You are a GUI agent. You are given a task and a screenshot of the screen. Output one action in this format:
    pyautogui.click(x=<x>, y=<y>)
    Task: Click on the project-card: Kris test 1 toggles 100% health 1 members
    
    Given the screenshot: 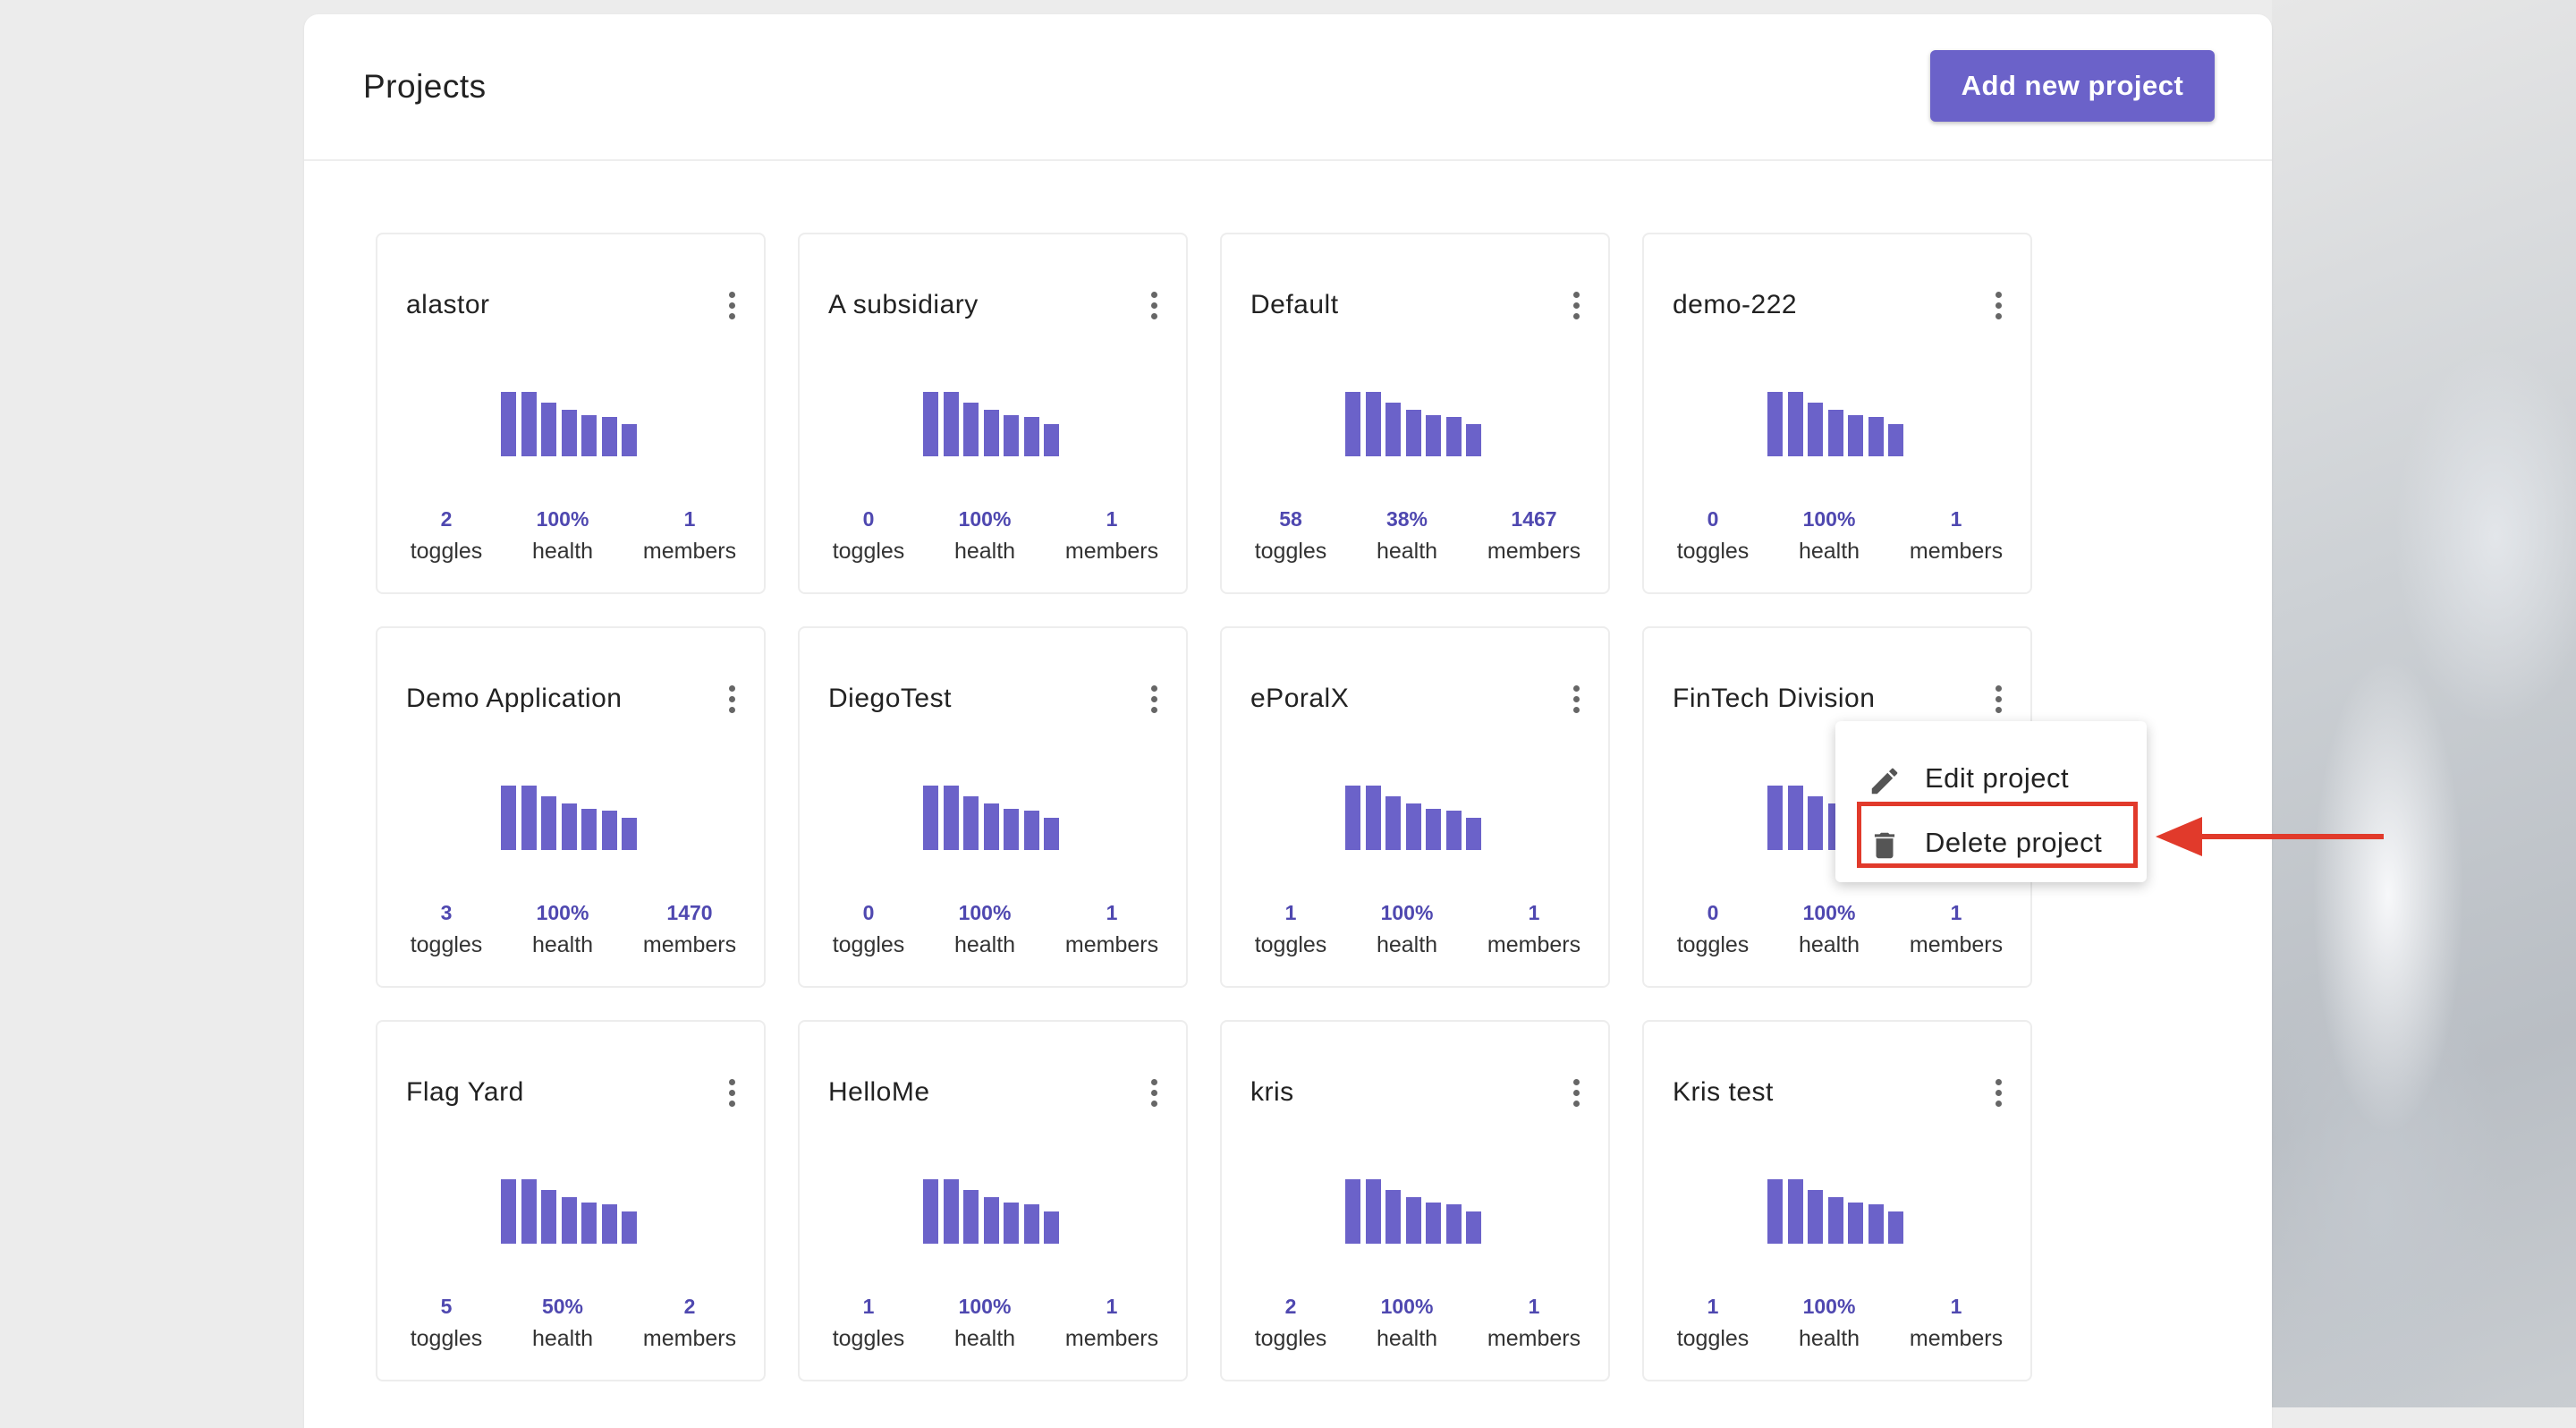 What is the action you would take?
    pyautogui.click(x=1837, y=1200)
    